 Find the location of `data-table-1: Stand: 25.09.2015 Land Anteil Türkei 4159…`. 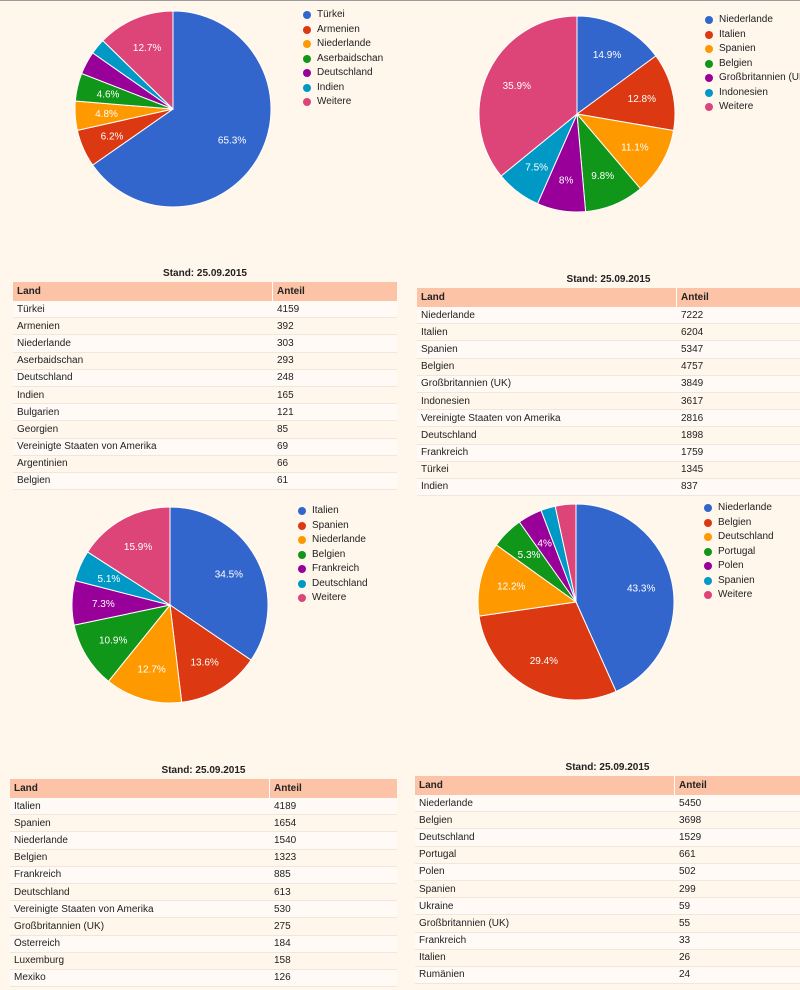

data-table-1: Stand: 25.09.2015 Land Anteil Türkei 4159… is located at coordinates (205, 381).